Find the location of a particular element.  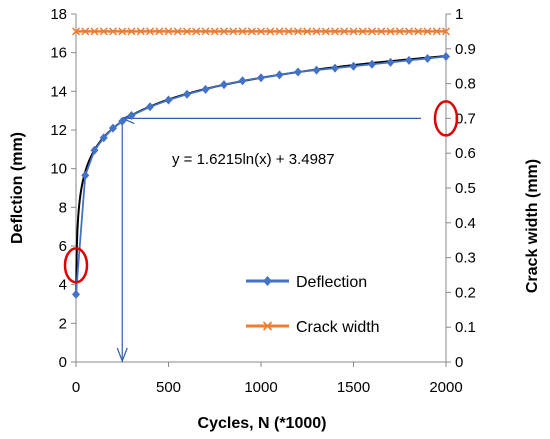

x-axis-title: Cycles, N (*1000) is located at coordinates (262, 423).